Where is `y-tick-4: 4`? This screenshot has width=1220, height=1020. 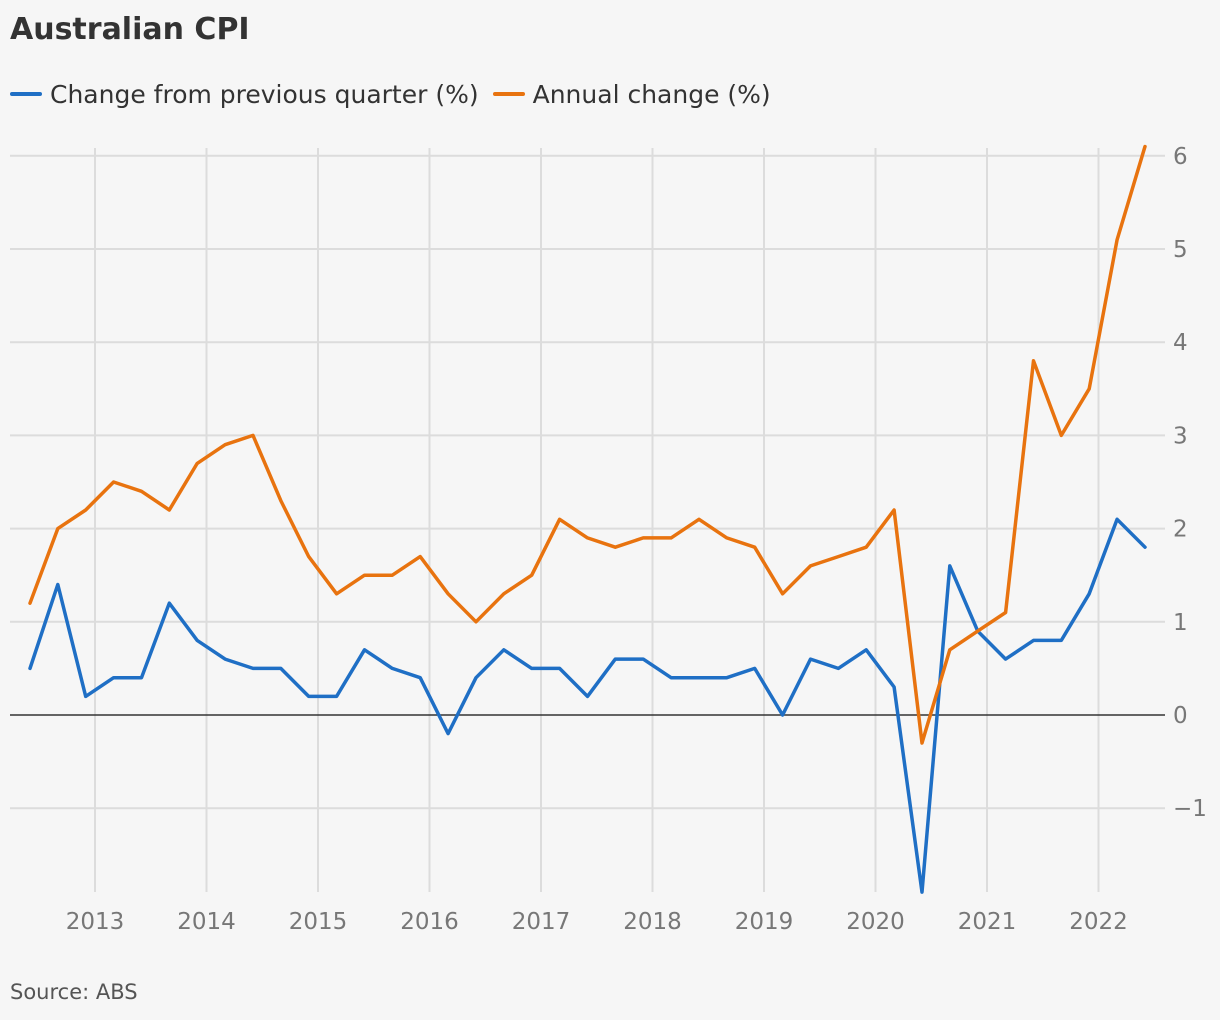
y-tick-4: 4 is located at coordinates (1180, 343).